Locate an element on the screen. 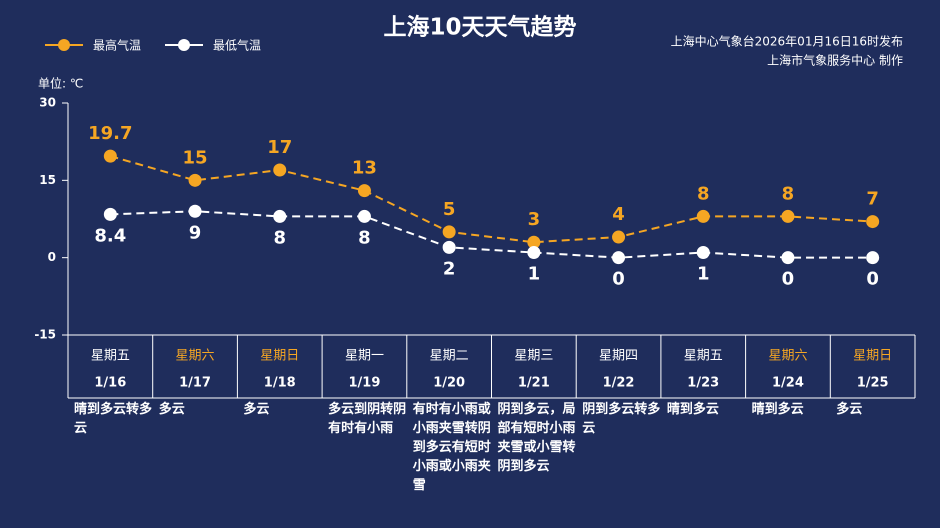 Image resolution: width=940 pixels, height=528 pixels. source: 上海中心气象台2026年01月16日16时发布 is located at coordinates (787, 41).